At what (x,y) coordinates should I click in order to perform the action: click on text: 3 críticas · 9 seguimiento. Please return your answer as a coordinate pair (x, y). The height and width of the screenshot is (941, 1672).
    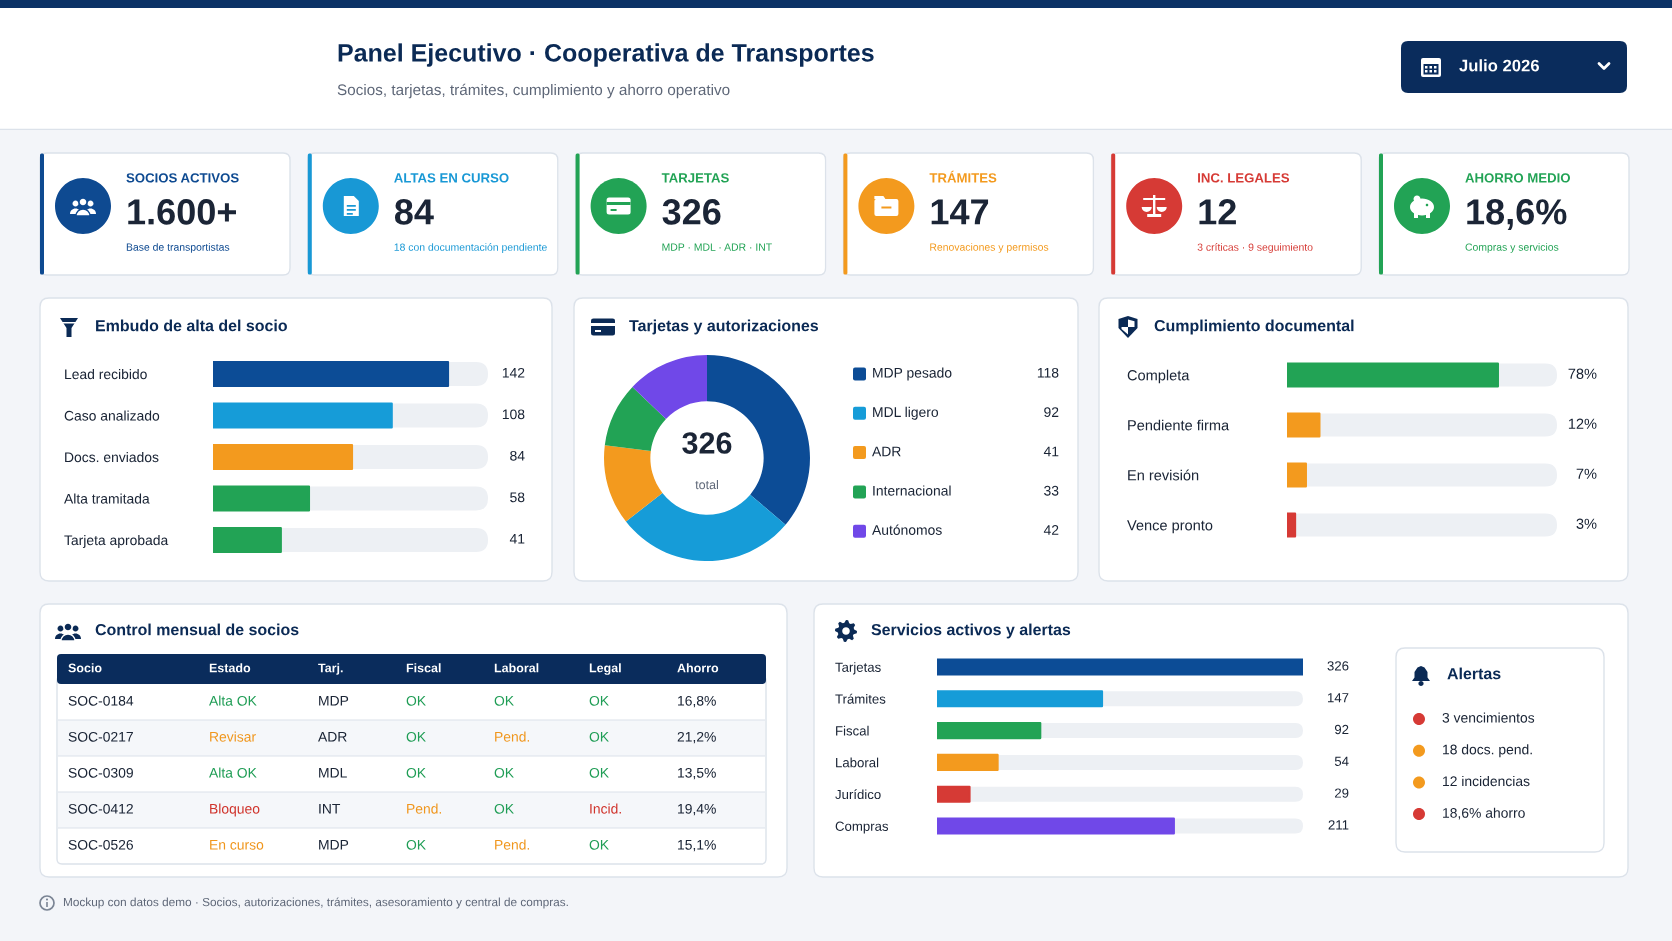
    Looking at the image, I should click on (1255, 248).